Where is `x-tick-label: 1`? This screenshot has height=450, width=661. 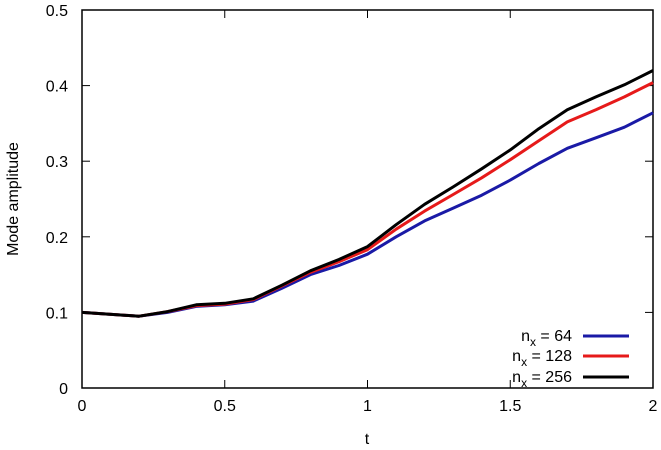
x-tick-label: 1 is located at coordinates (367, 406).